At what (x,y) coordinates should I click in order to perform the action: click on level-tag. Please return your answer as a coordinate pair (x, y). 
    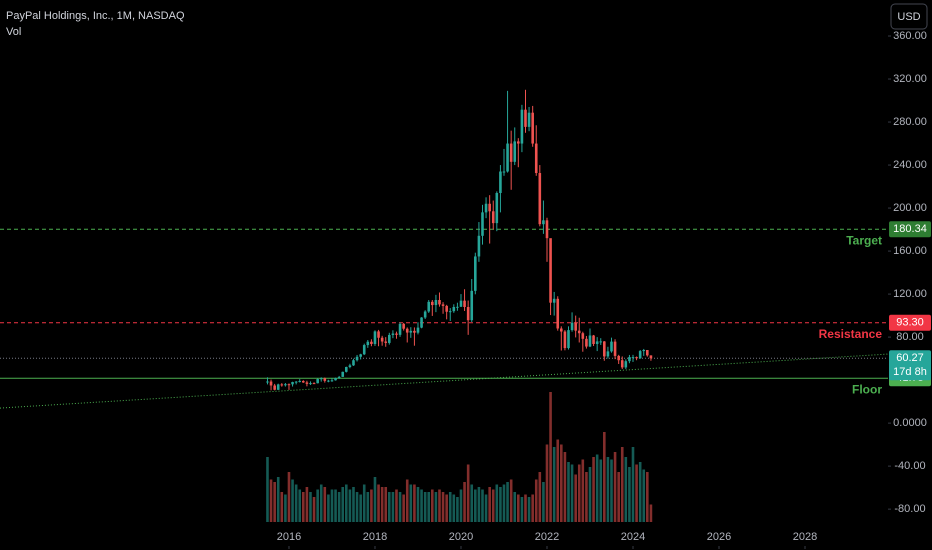
    Looking at the image, I should click on (910, 322).